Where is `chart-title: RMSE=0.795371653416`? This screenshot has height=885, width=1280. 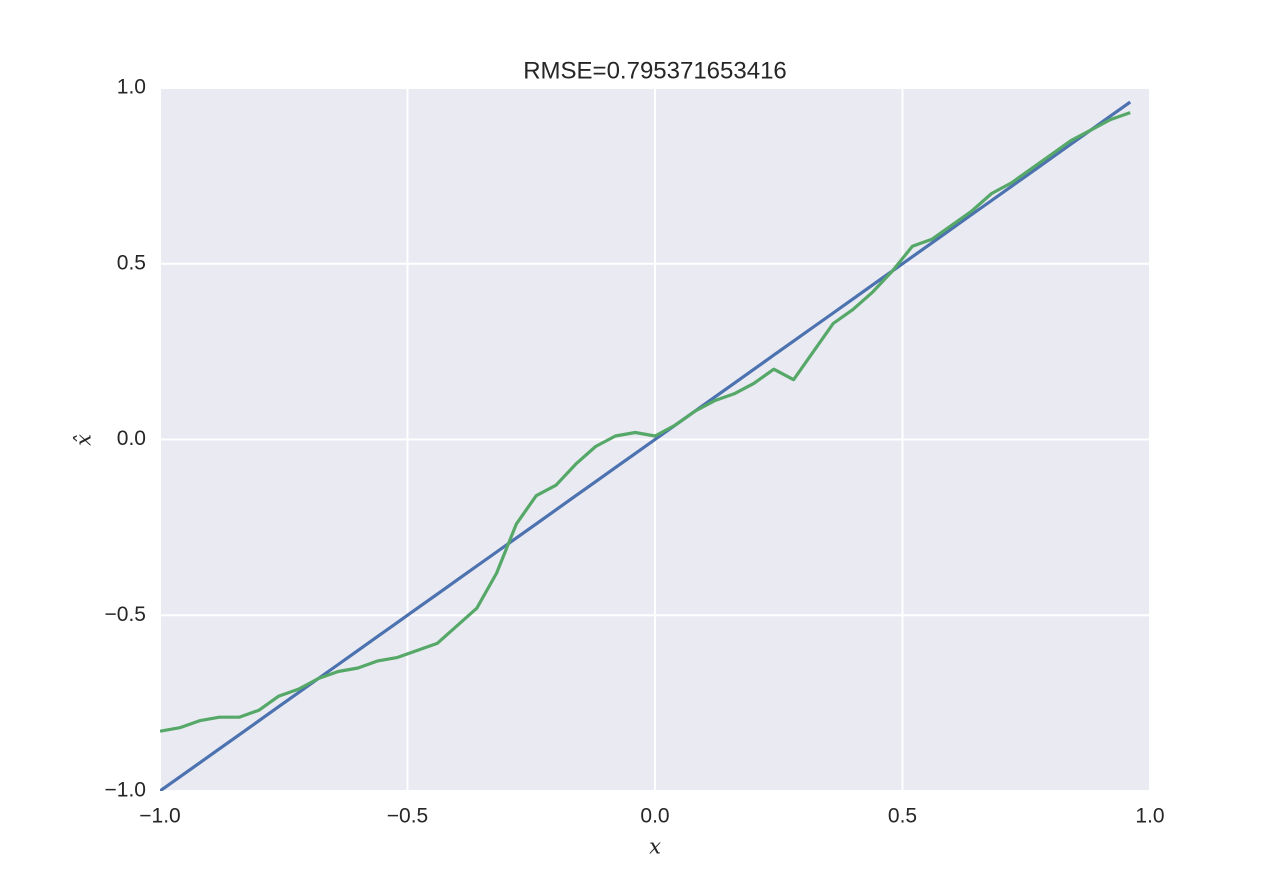 chart-title: RMSE=0.795371653416 is located at coordinates (655, 70).